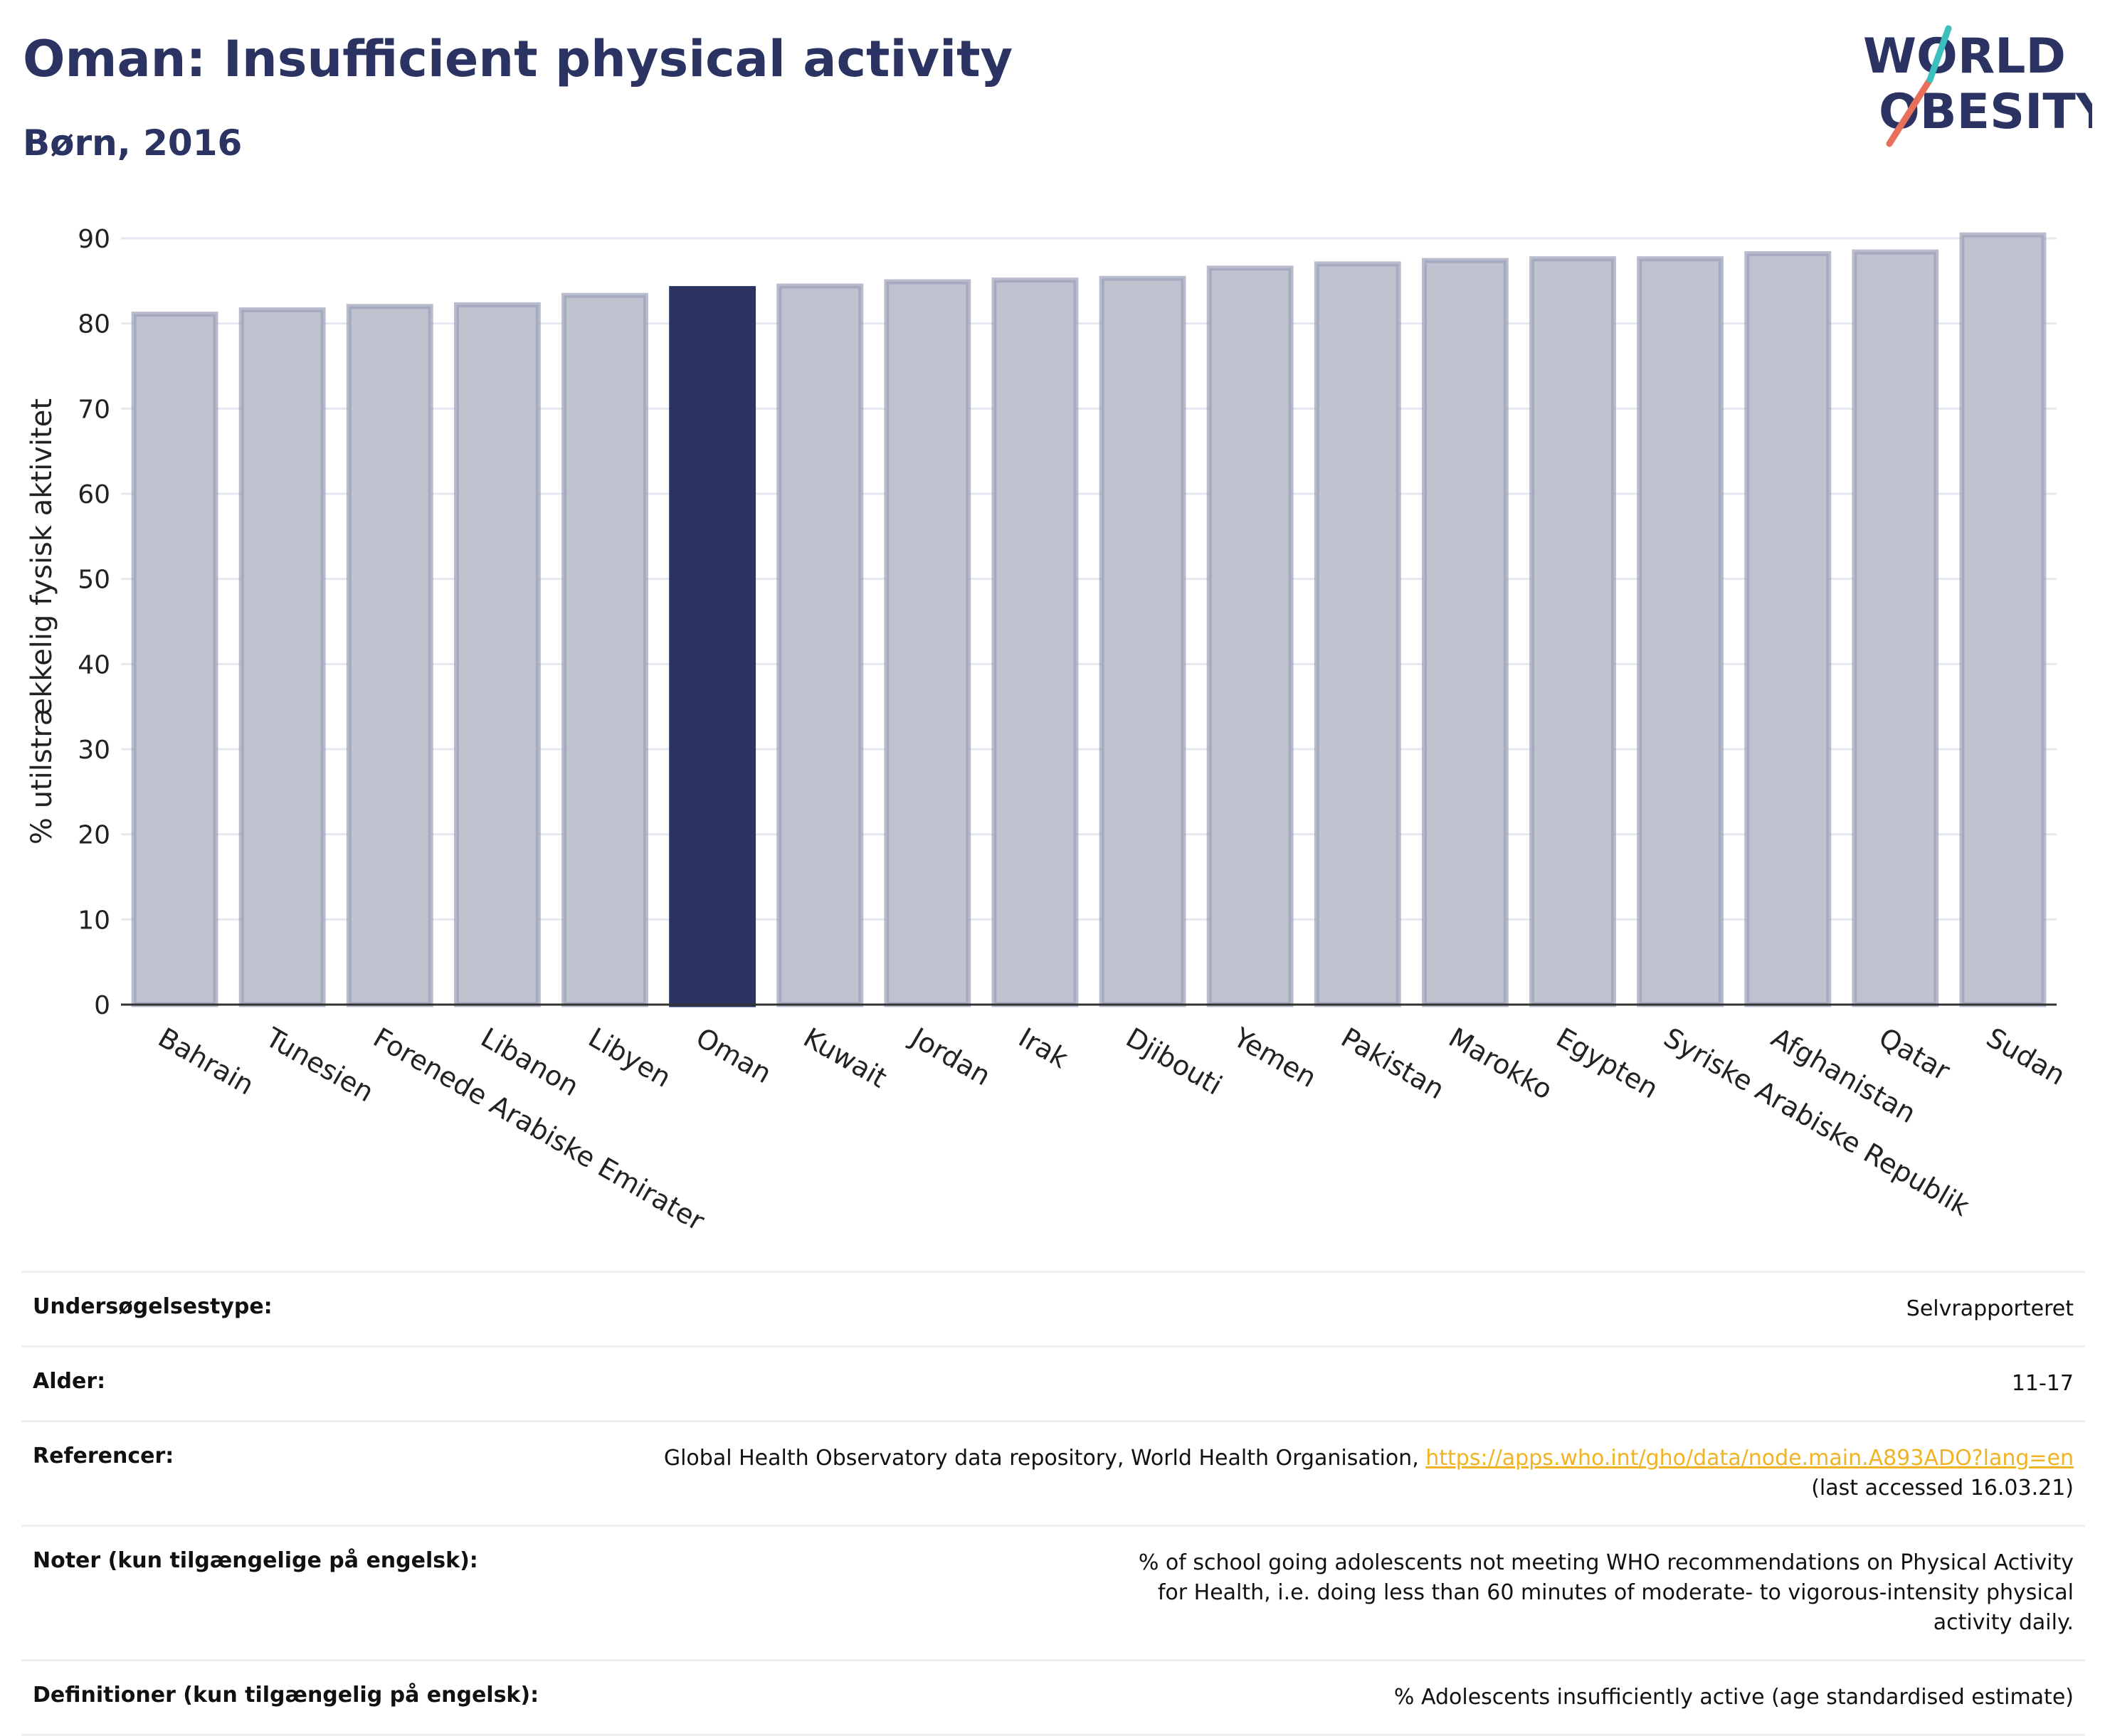 Image resolution: width=2105 pixels, height=1736 pixels. Describe the element at coordinates (713, 647) in the screenshot. I see `bar-oman` at that location.